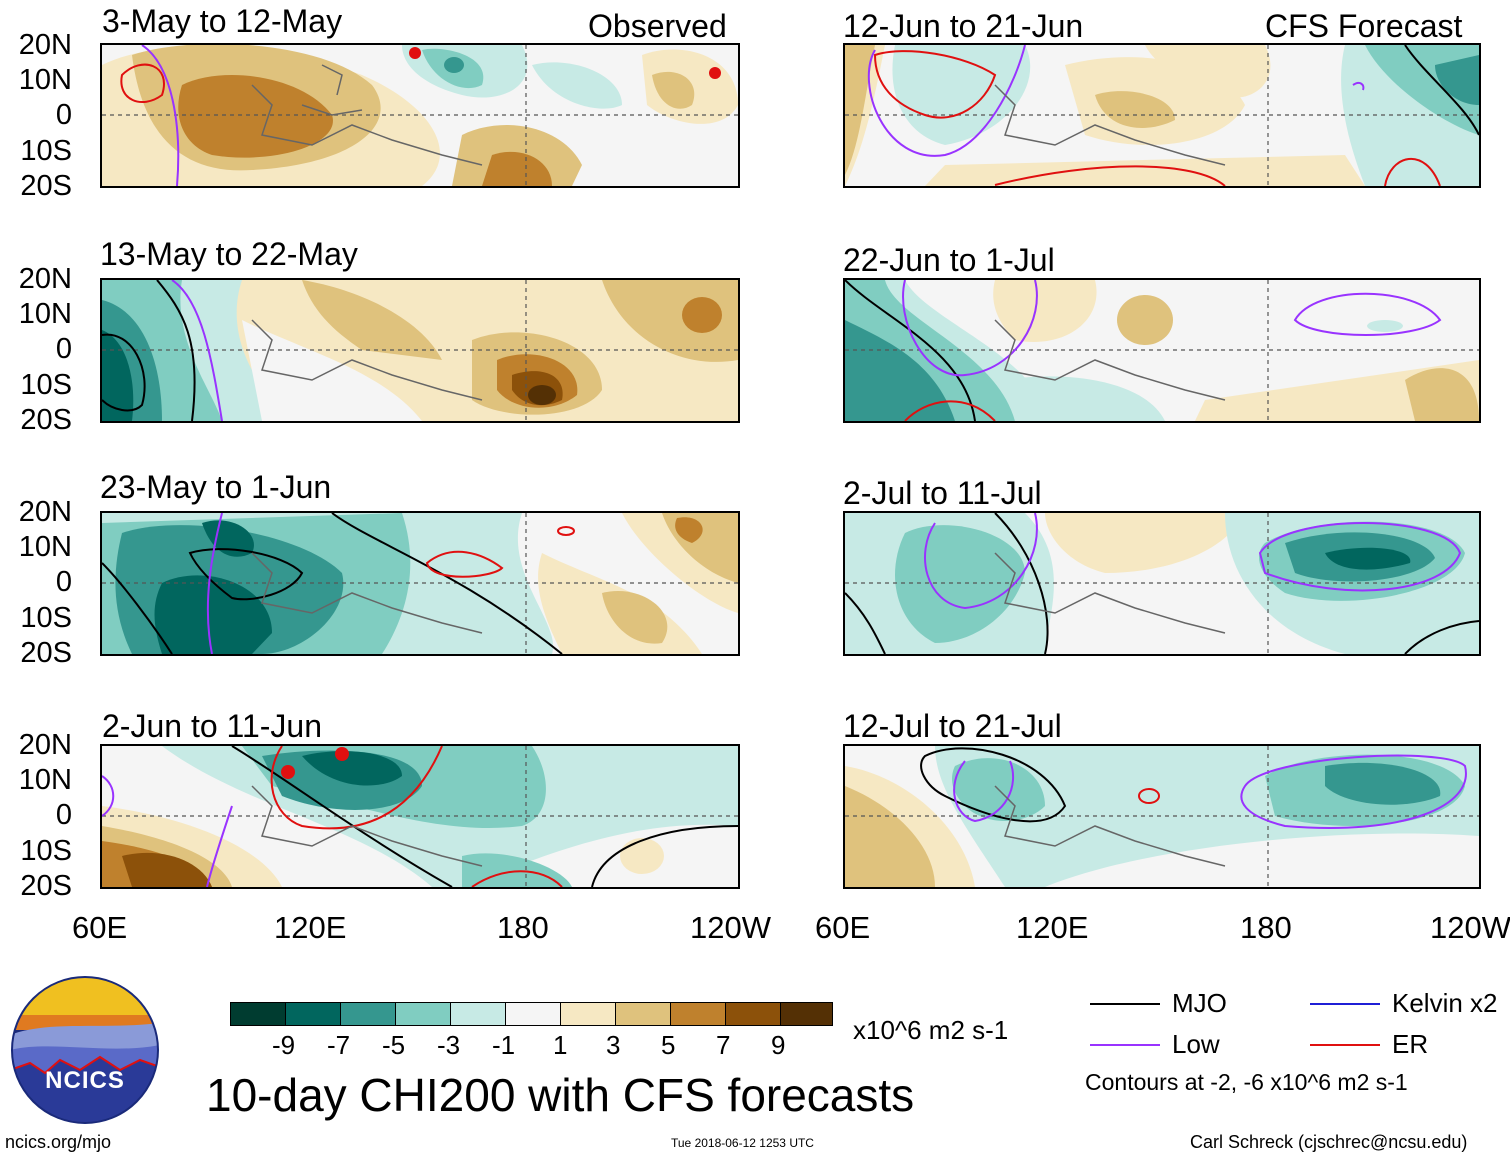  Describe the element at coordinates (1345, 1004) in the screenshot. I see `legend-line-kelvin` at that location.